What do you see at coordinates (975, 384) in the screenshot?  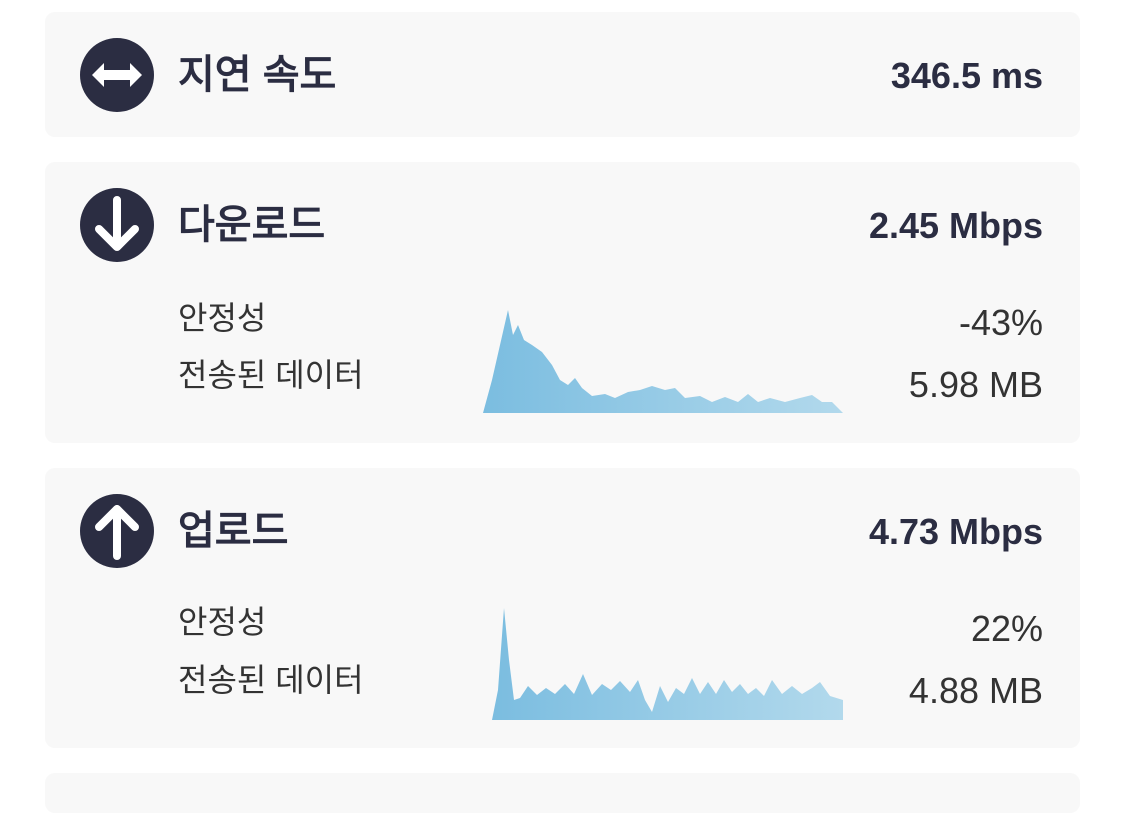 I see `download-data: 5.98 MB` at bounding box center [975, 384].